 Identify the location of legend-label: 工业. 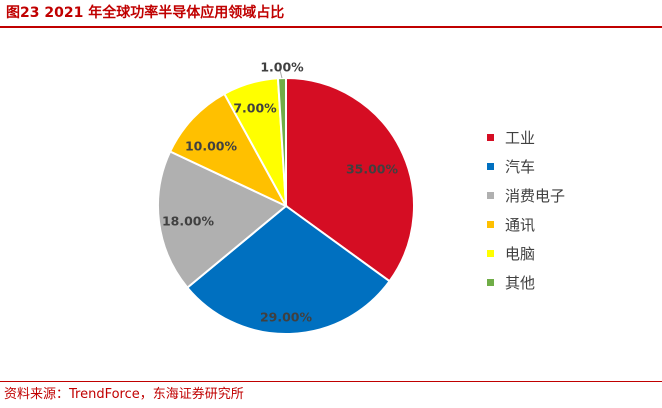
(520, 138).